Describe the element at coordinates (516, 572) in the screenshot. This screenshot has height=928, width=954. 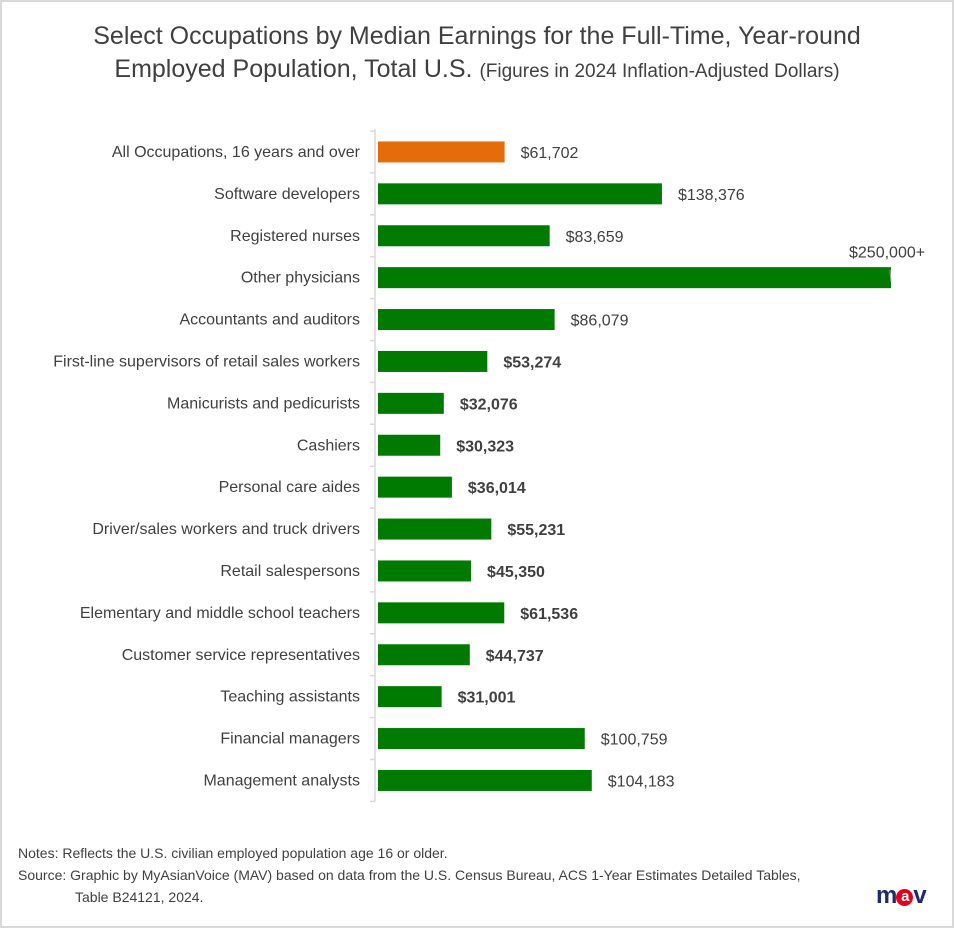
I see `data-label: $45,350` at that location.